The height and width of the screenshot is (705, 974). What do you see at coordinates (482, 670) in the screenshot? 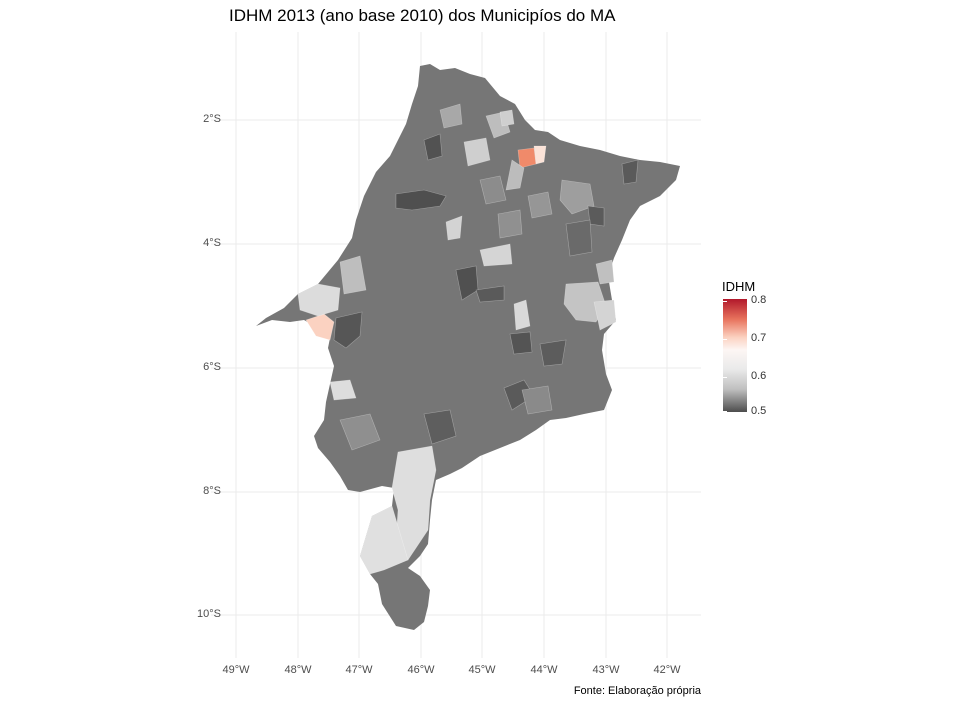
I see `x-tick-label: 45°W` at bounding box center [482, 670].